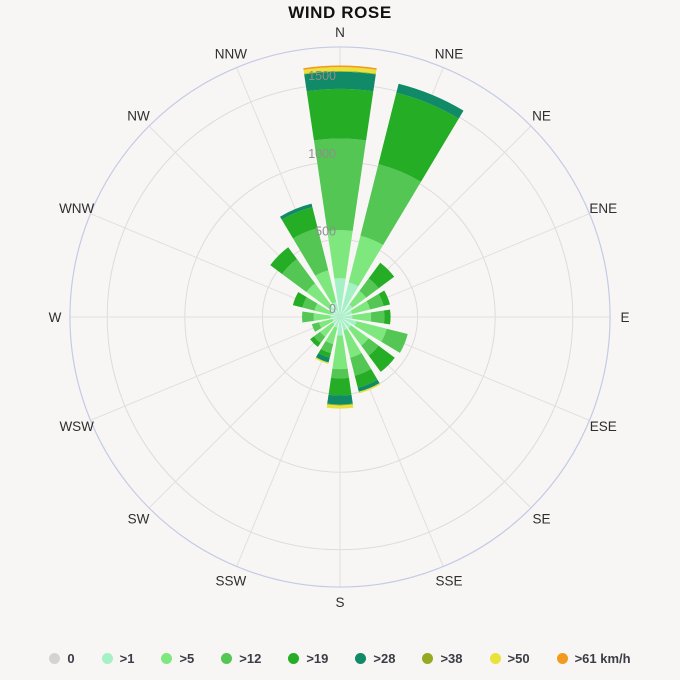 Image resolution: width=680 pixels, height=680 pixels. What do you see at coordinates (340, 67) in the screenshot?
I see `bar-N-segment->61` at bounding box center [340, 67].